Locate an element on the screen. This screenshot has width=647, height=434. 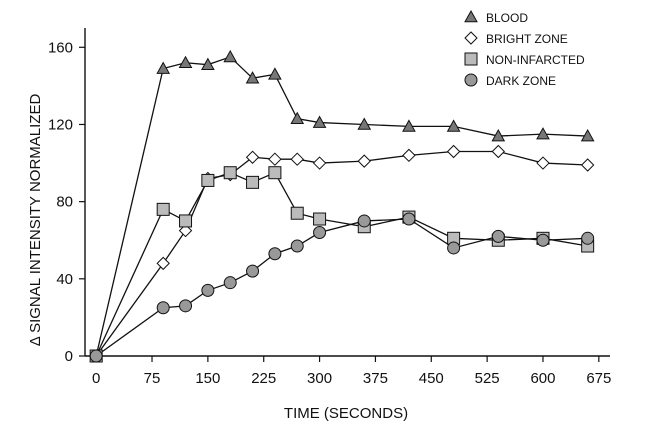
legend-label-bright-zone: BRIGHT ZONE is located at coordinates (527, 39).